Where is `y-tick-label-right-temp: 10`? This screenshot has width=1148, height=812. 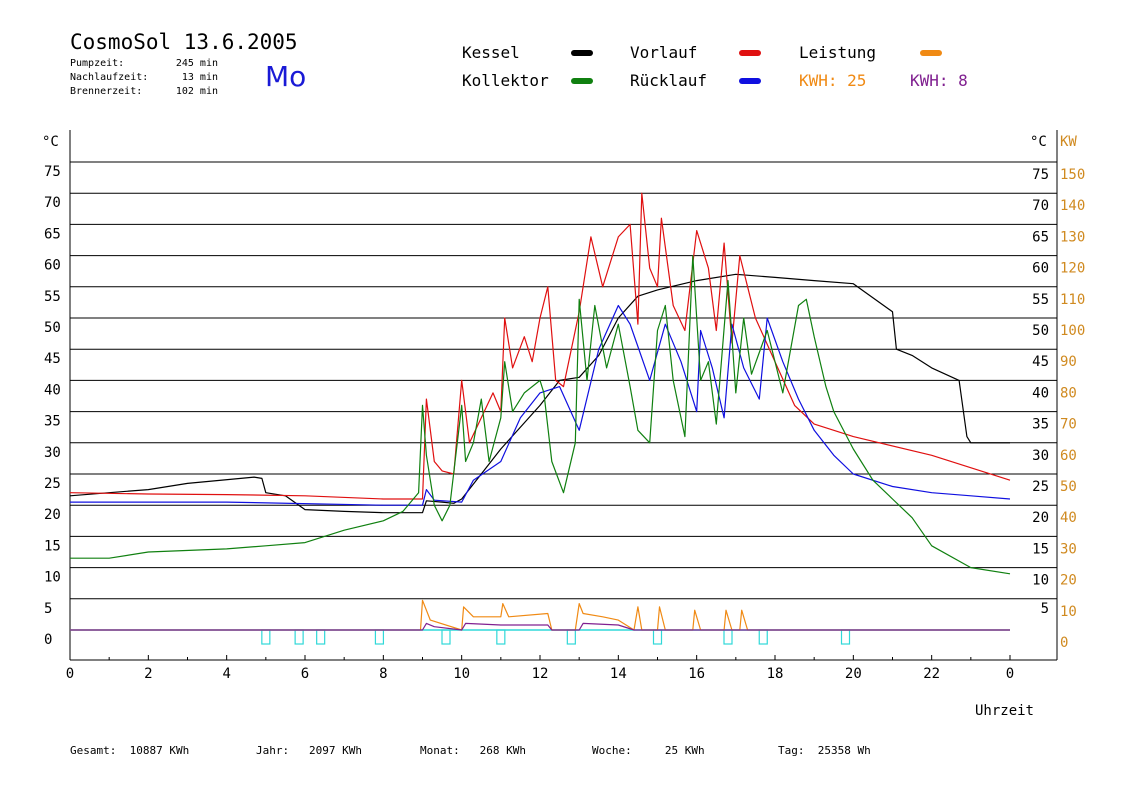
y-tick-label-right-temp: 10 is located at coordinates (1040, 581).